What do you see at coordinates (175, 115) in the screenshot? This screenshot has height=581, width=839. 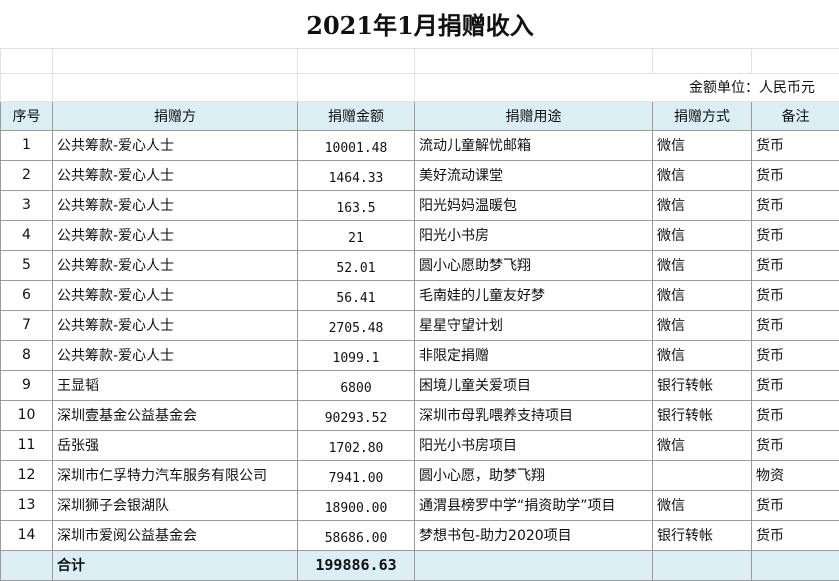 I see `header-donor: 捐赠方` at bounding box center [175, 115].